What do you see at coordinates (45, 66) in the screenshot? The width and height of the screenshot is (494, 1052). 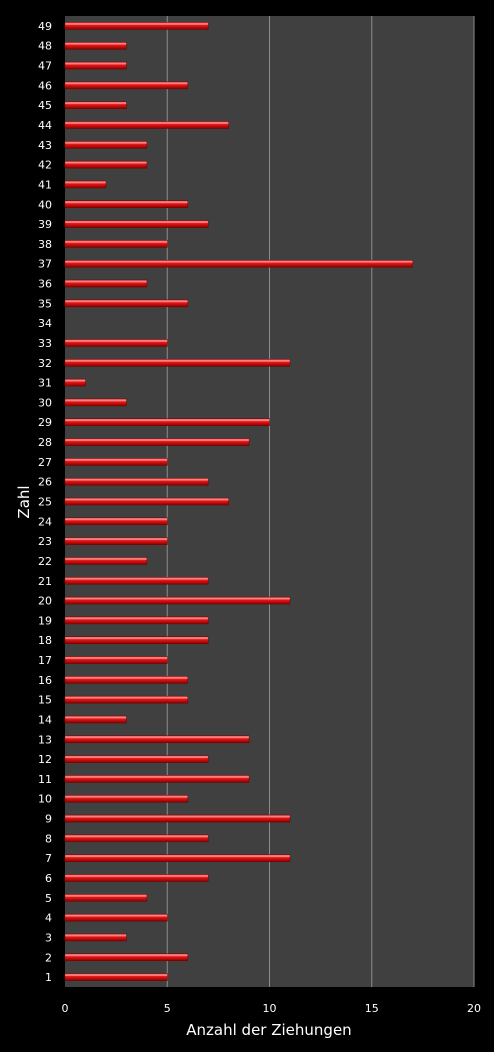 I see `y-tick-label-47: 47` at bounding box center [45, 66].